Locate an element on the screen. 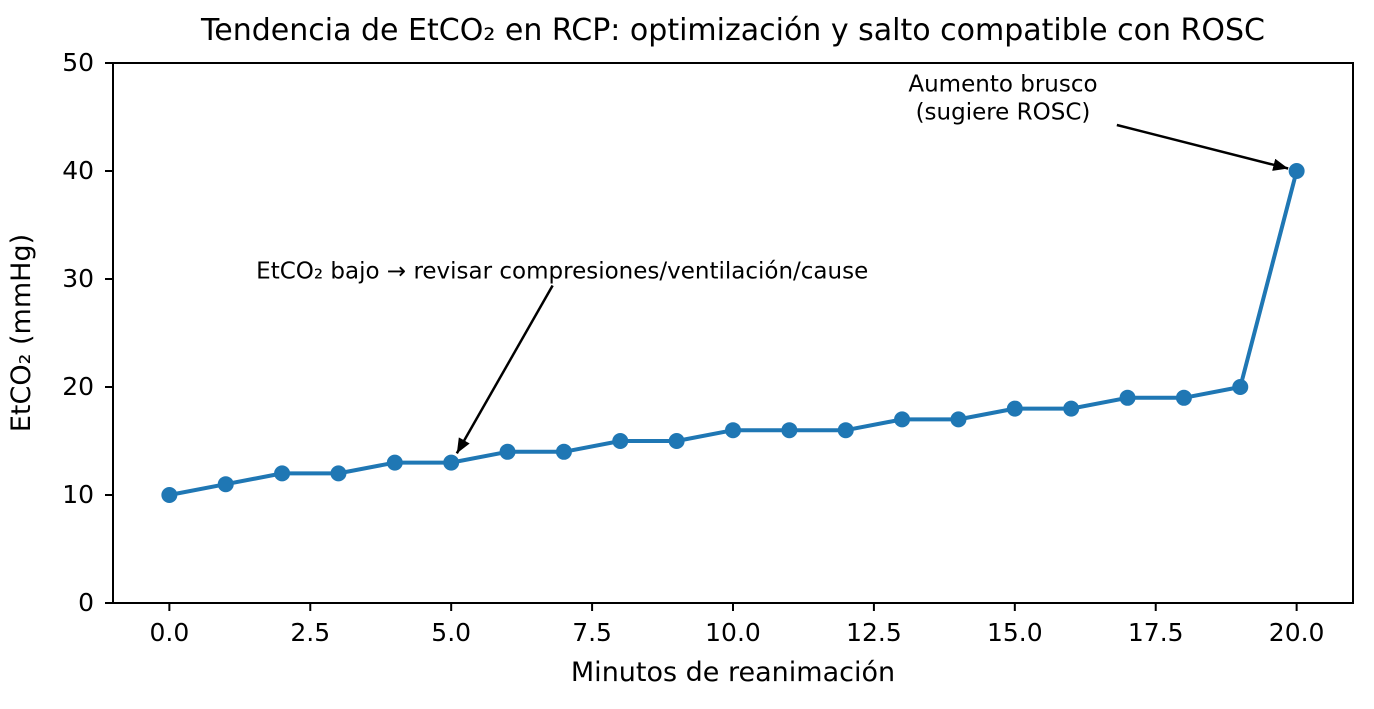 Image resolution: width=1374 pixels, height=709 pixels. x-tick-label: 17.5 is located at coordinates (1156, 632).